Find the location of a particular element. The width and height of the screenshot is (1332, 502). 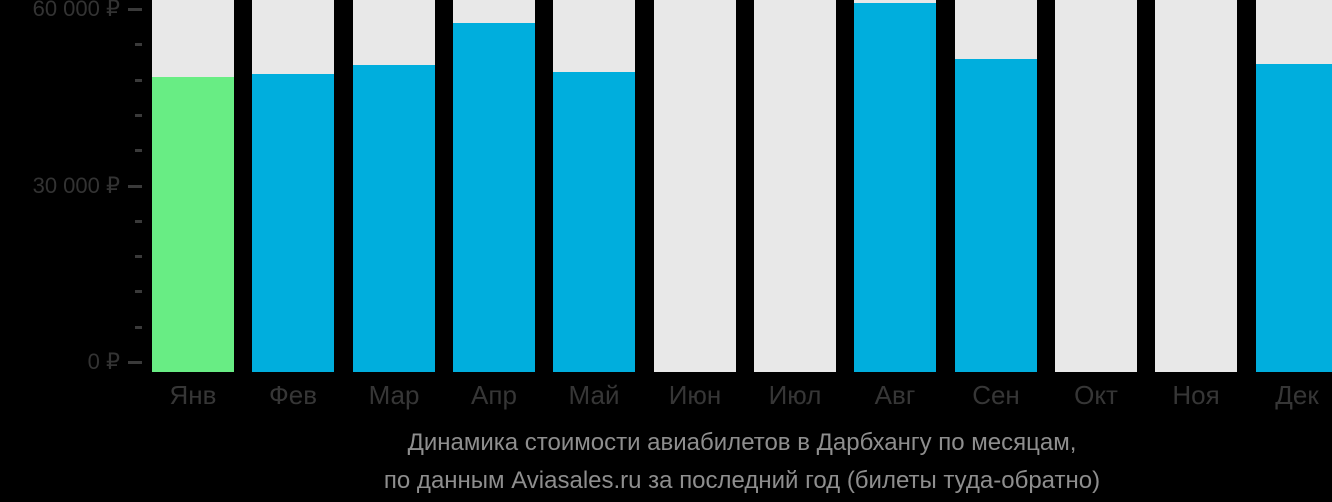

y-axis-tick-label: 30 000 ₽ is located at coordinates (76, 185).